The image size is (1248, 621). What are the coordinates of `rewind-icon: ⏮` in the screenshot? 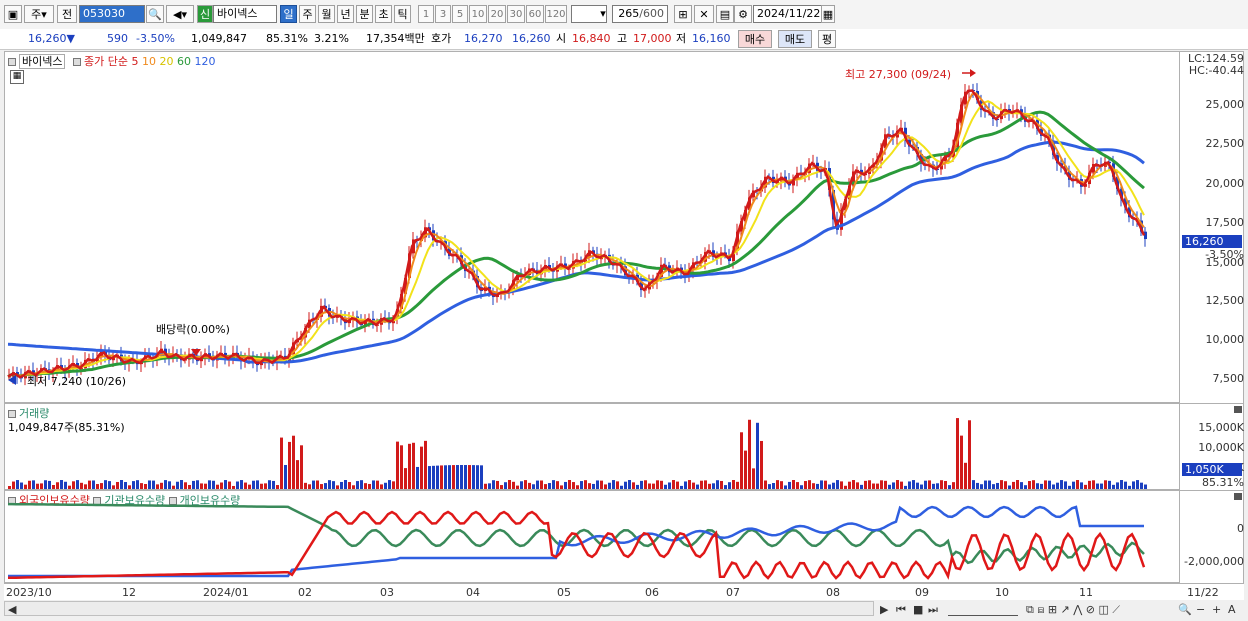 It's located at (901, 609).